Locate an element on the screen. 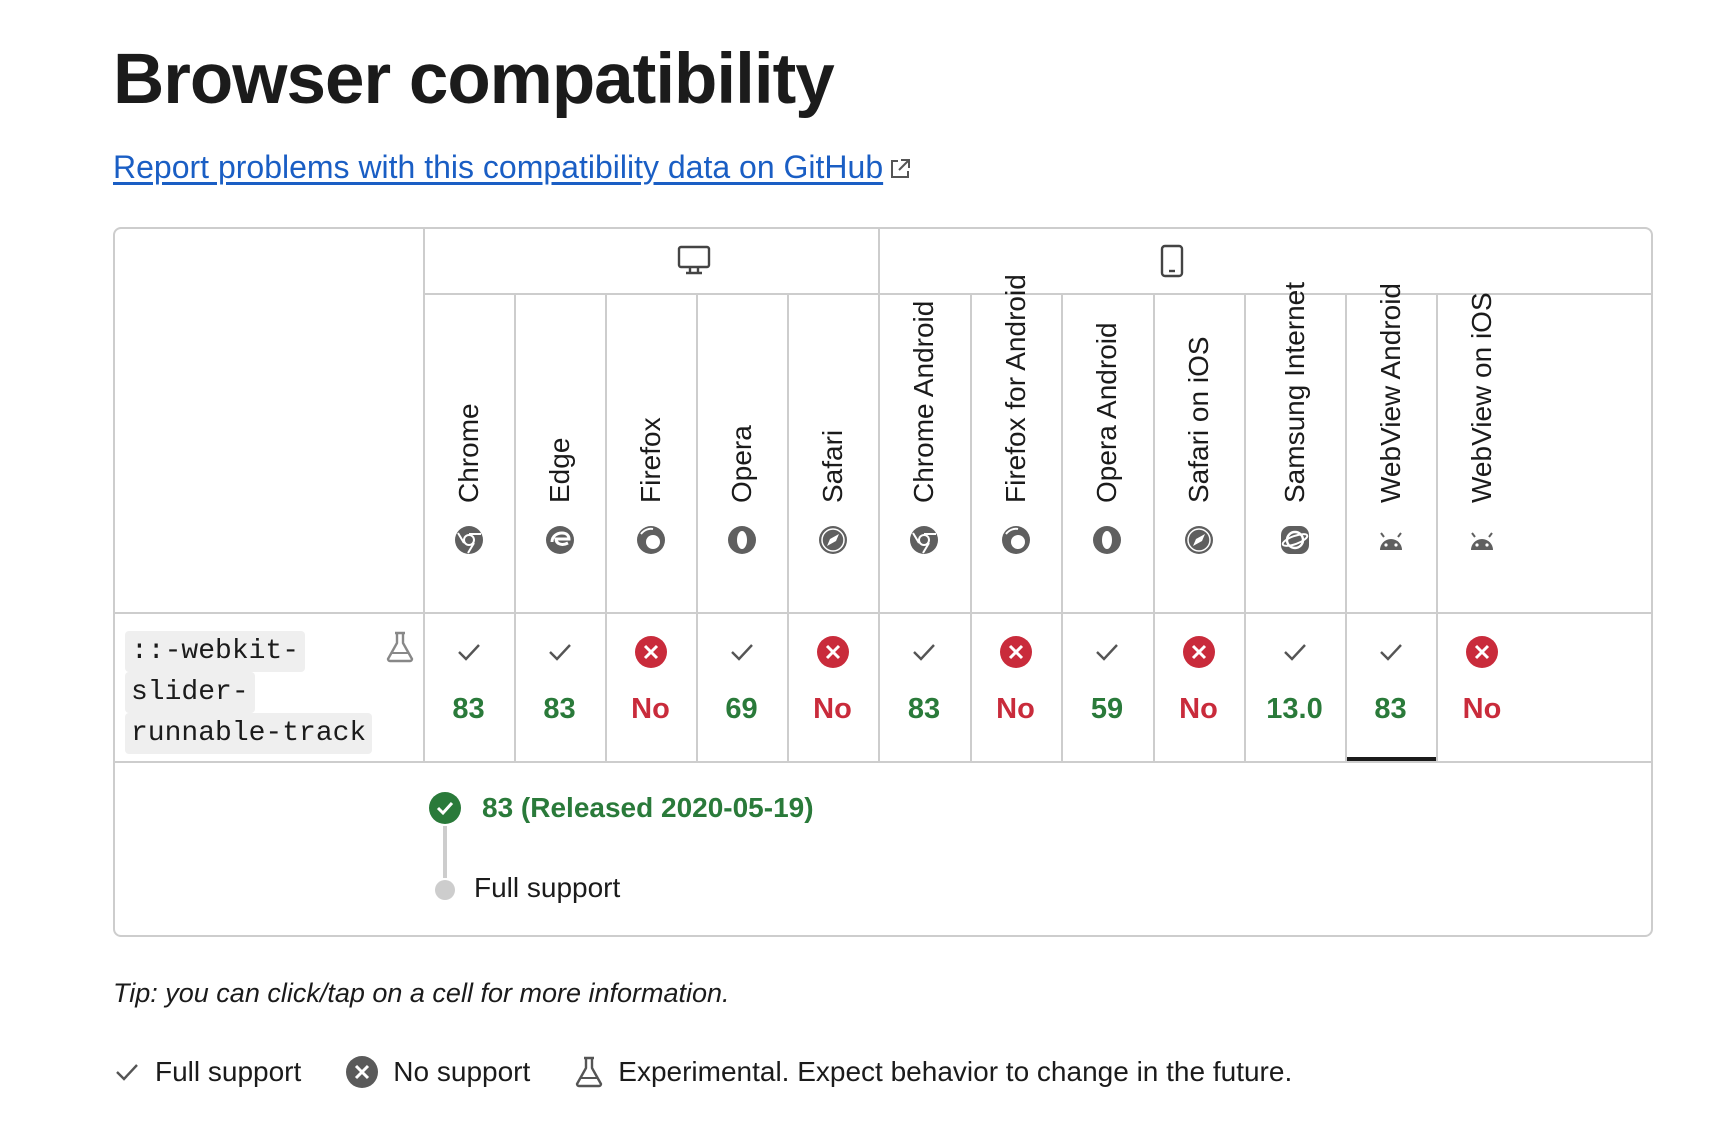 Image resolution: width=1732 pixels, height=1140 pixels. timeline-line is located at coordinates (445, 852).